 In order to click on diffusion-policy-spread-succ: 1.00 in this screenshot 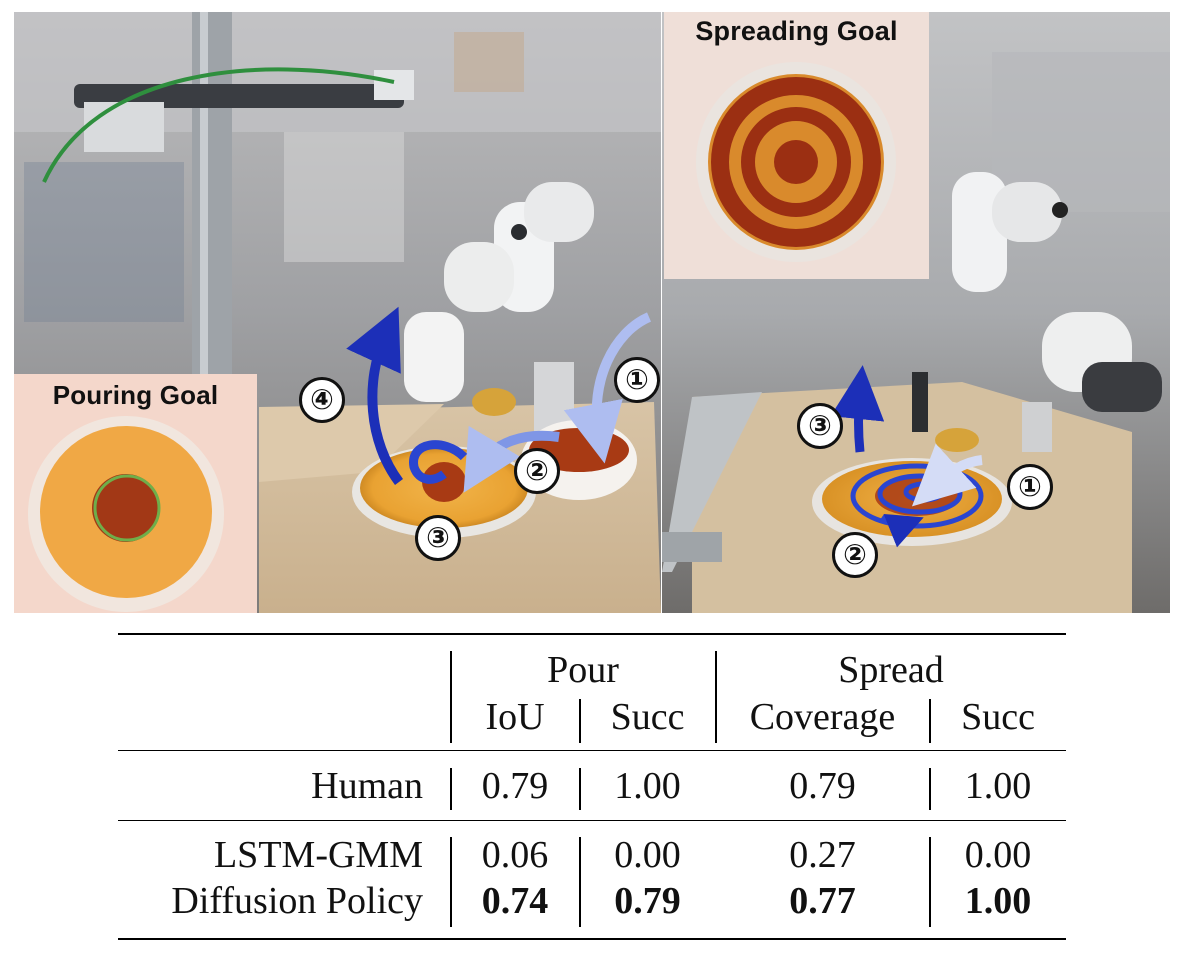, I will do `click(998, 901)`.